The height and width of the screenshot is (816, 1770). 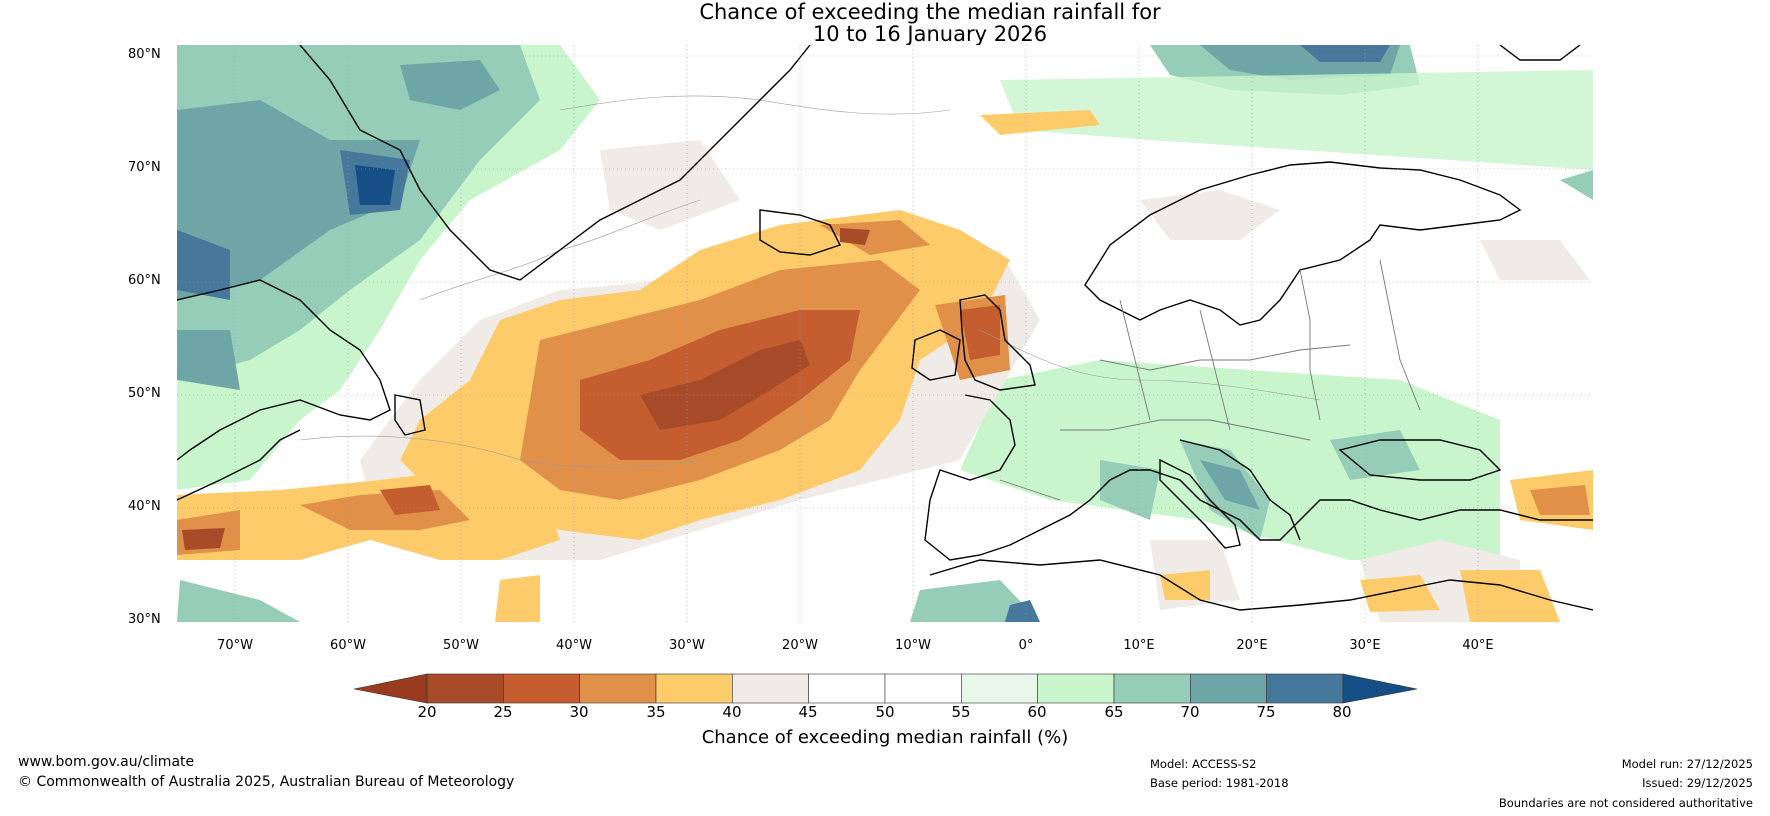 What do you see at coordinates (687, 645) in the screenshot?
I see `lon-label-30w: 30°W` at bounding box center [687, 645].